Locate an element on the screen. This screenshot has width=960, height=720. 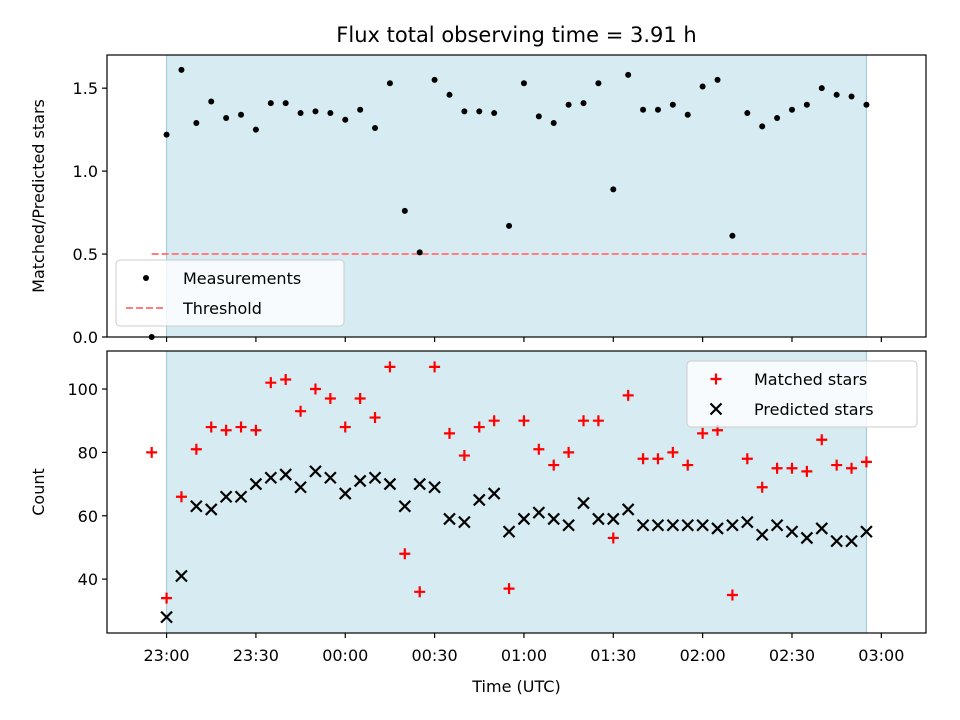
legend-measurements-marker is located at coordinates (146, 278).